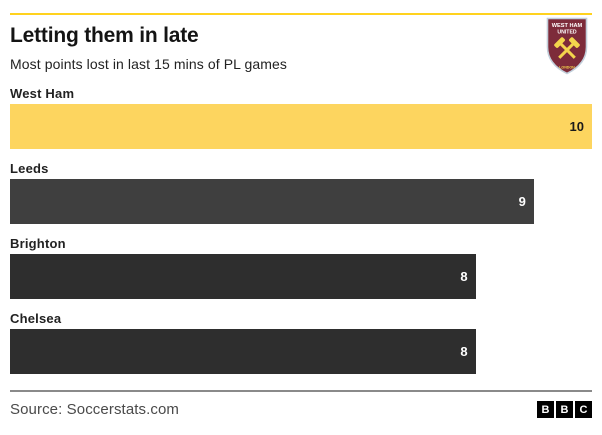 Image resolution: width=602 pixels, height=435 pixels. What do you see at coordinates (583, 409) in the screenshot?
I see `bbc-logo-block: C` at bounding box center [583, 409].